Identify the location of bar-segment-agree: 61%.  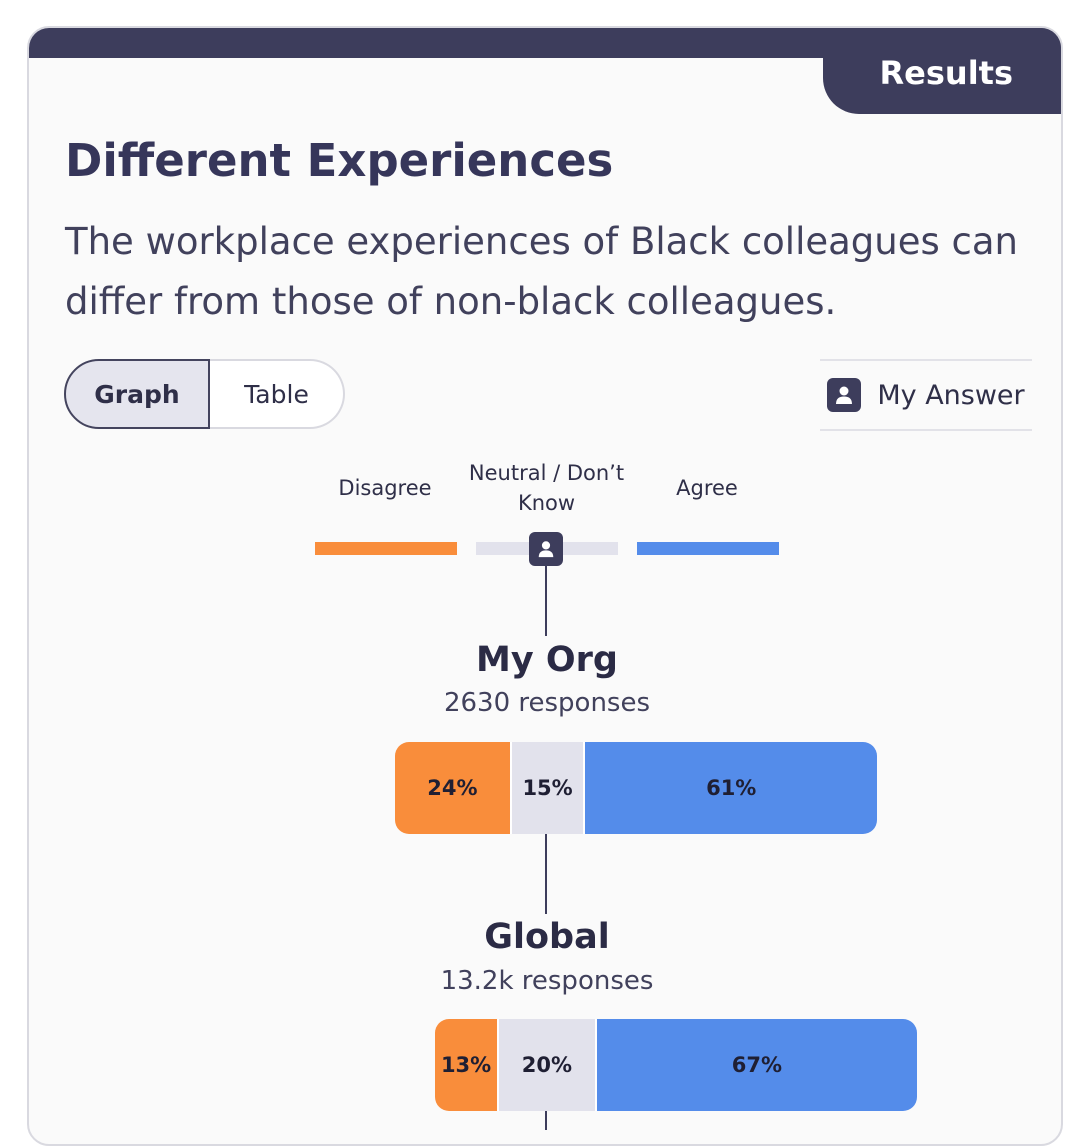
(730, 788).